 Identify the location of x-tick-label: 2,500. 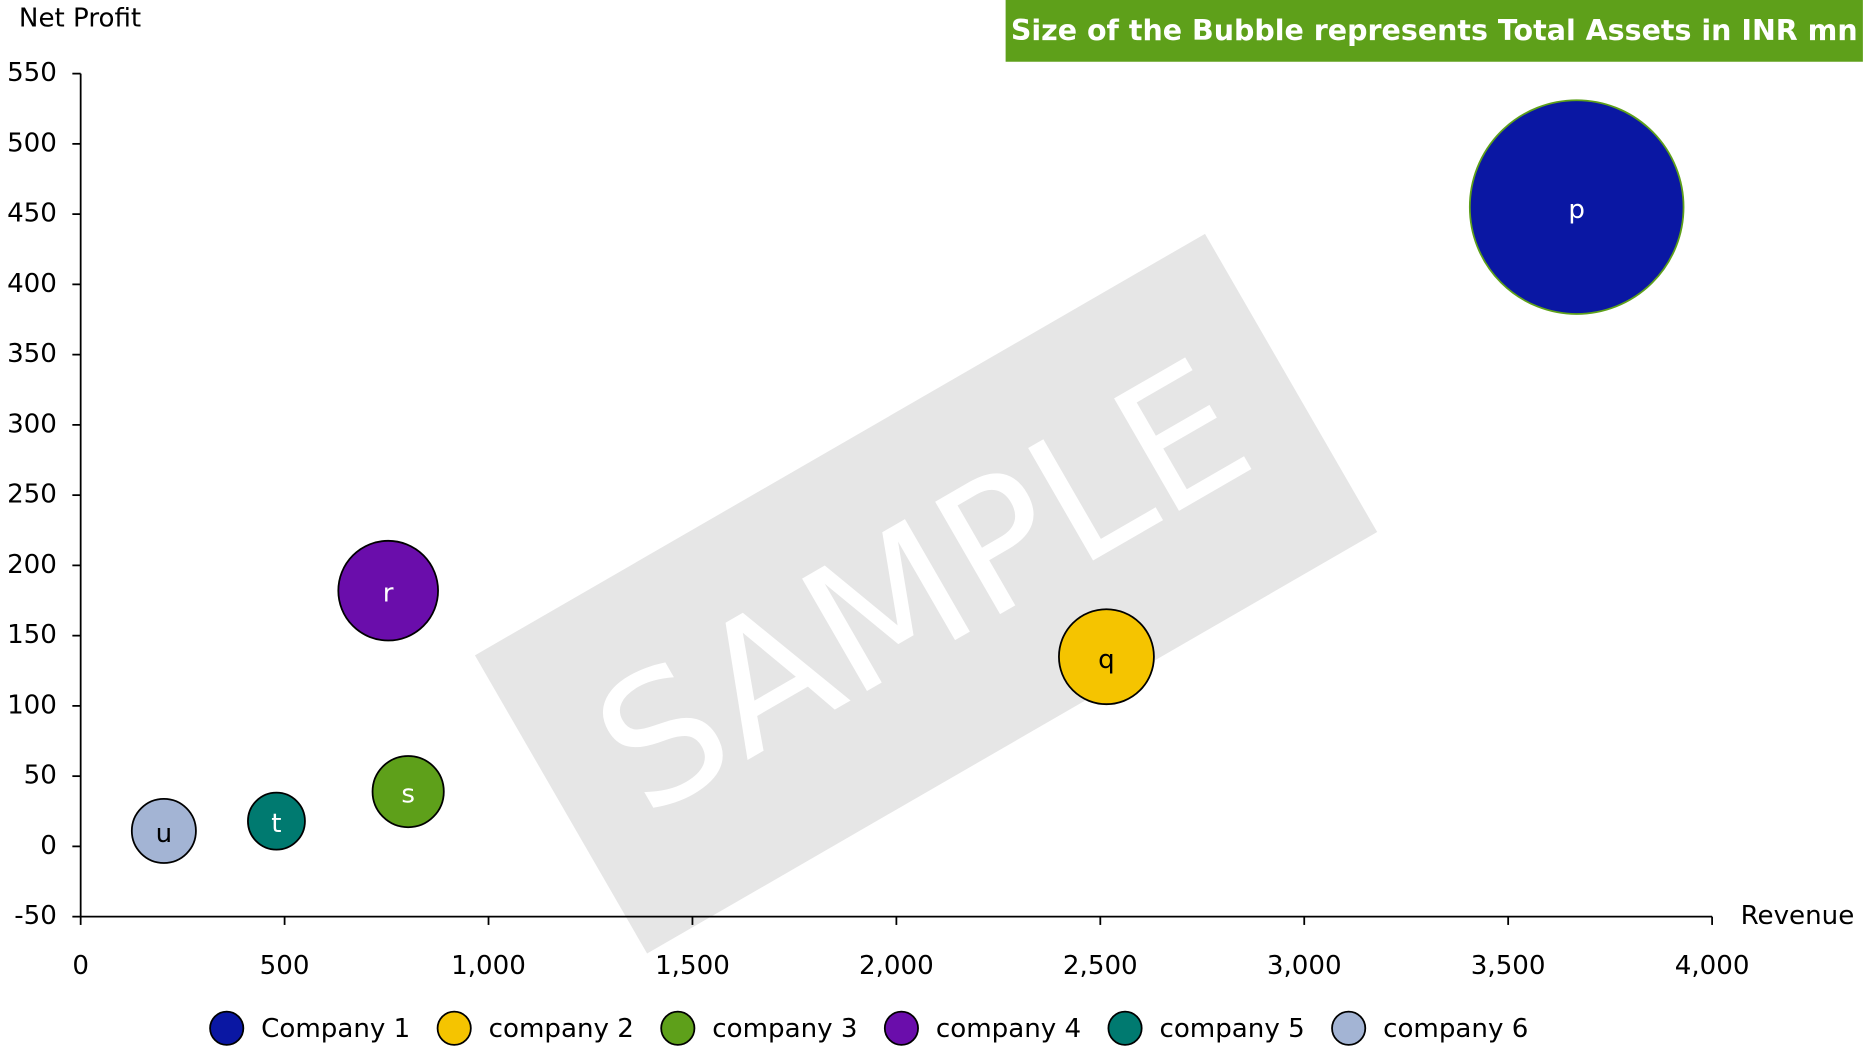
(1100, 966).